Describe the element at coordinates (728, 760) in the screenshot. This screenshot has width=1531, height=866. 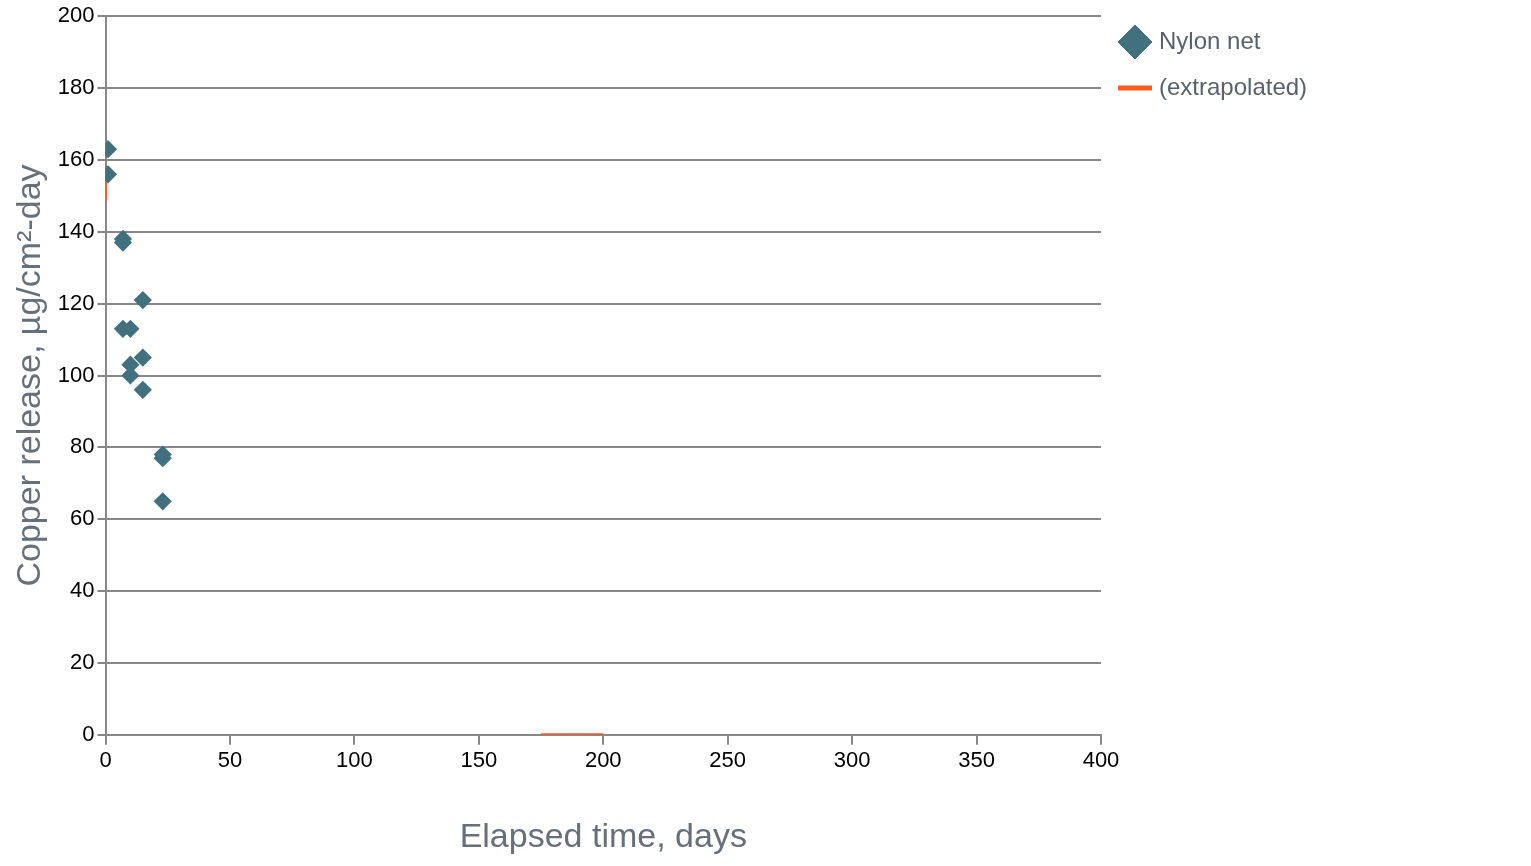
I see `x-tick-label: 250` at that location.